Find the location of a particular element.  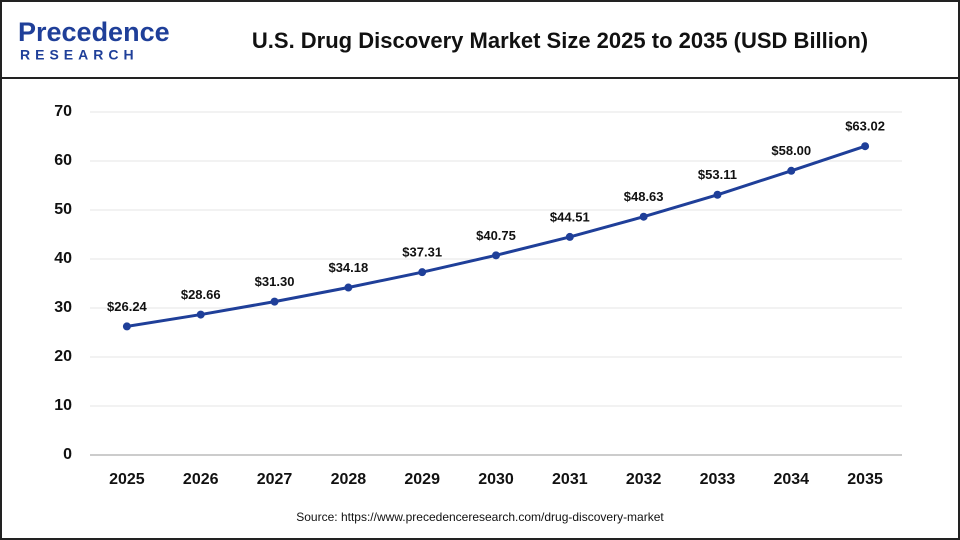

x-tick-label: 2027 is located at coordinates (275, 479).